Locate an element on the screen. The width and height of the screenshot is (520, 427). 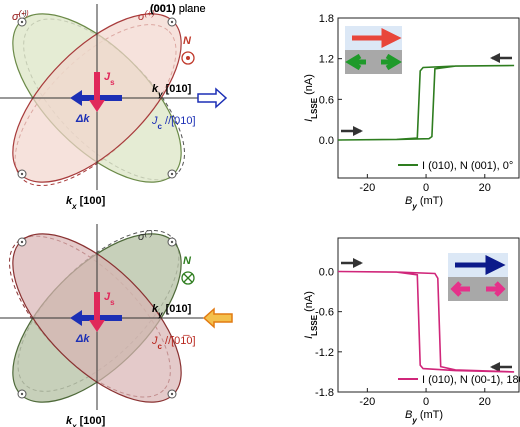
y-tick-label: 0.6 is located at coordinates (326, 100).